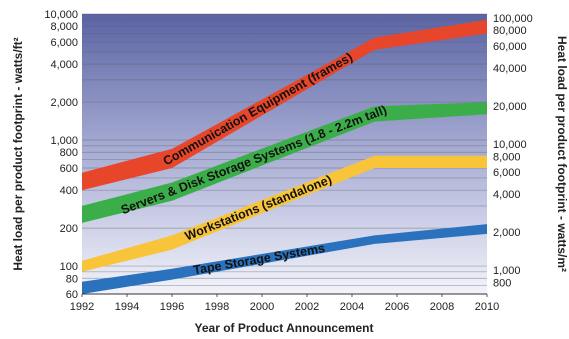 Image resolution: width=569 pixels, height=339 pixels. Describe the element at coordinates (284, 303) in the screenshot. I see `x-tick-labels: 1992 1994 1996 1998 2000 2002 2004 2006 2008 2010` at that location.